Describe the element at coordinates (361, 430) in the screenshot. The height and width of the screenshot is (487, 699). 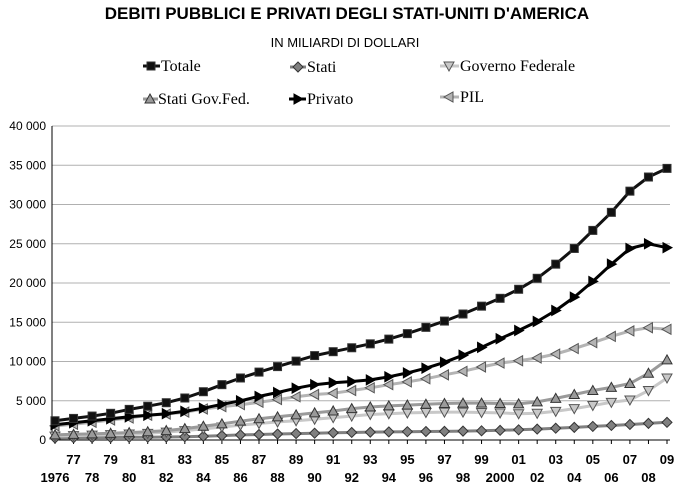
I see `series-stati-line` at that location.